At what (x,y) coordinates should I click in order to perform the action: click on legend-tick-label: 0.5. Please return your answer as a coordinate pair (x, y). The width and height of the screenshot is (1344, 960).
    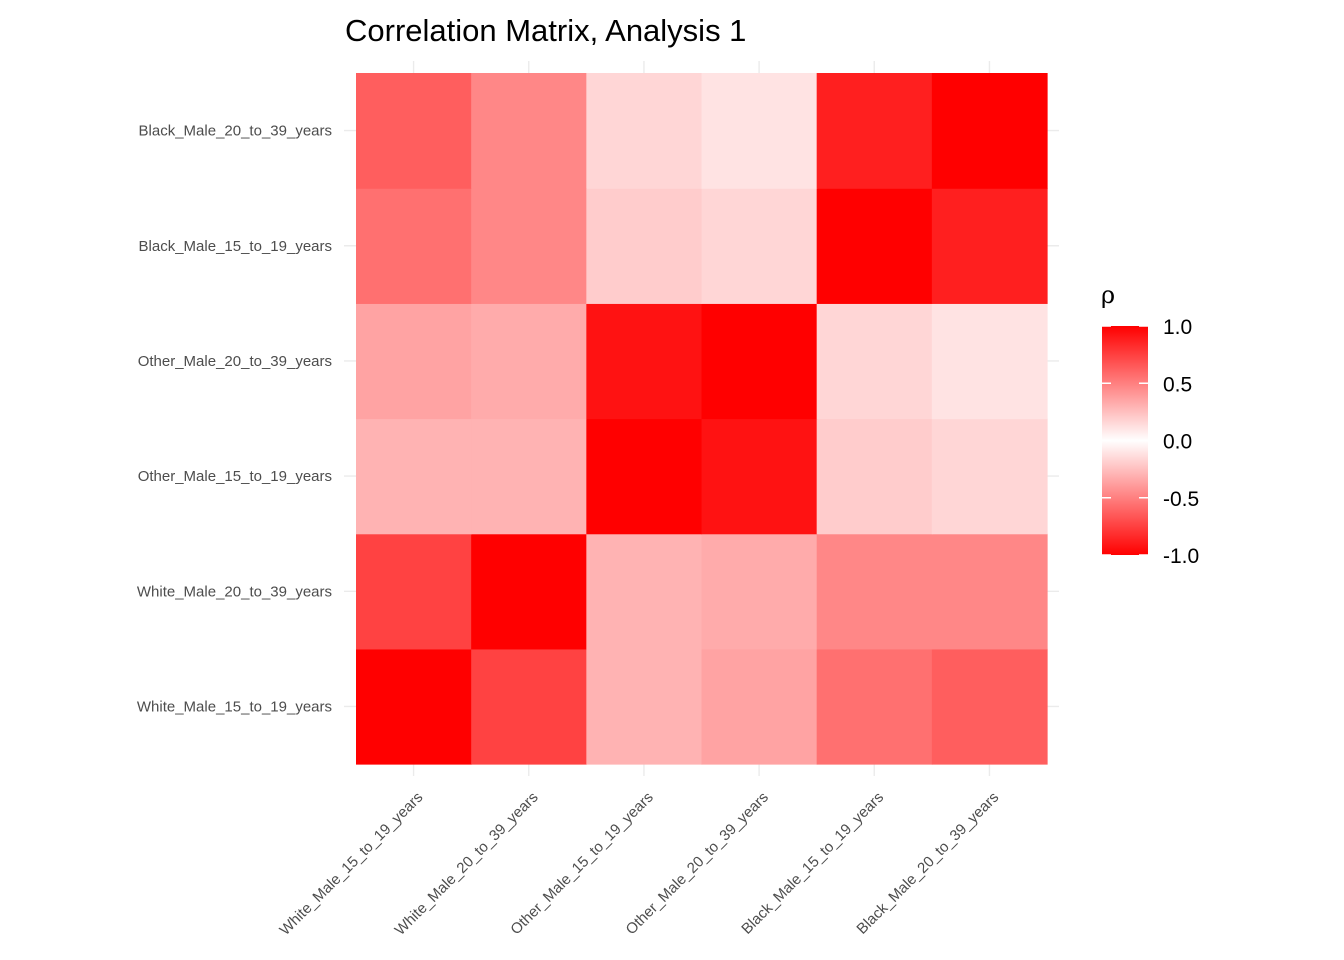
    Looking at the image, I should click on (1177, 384).